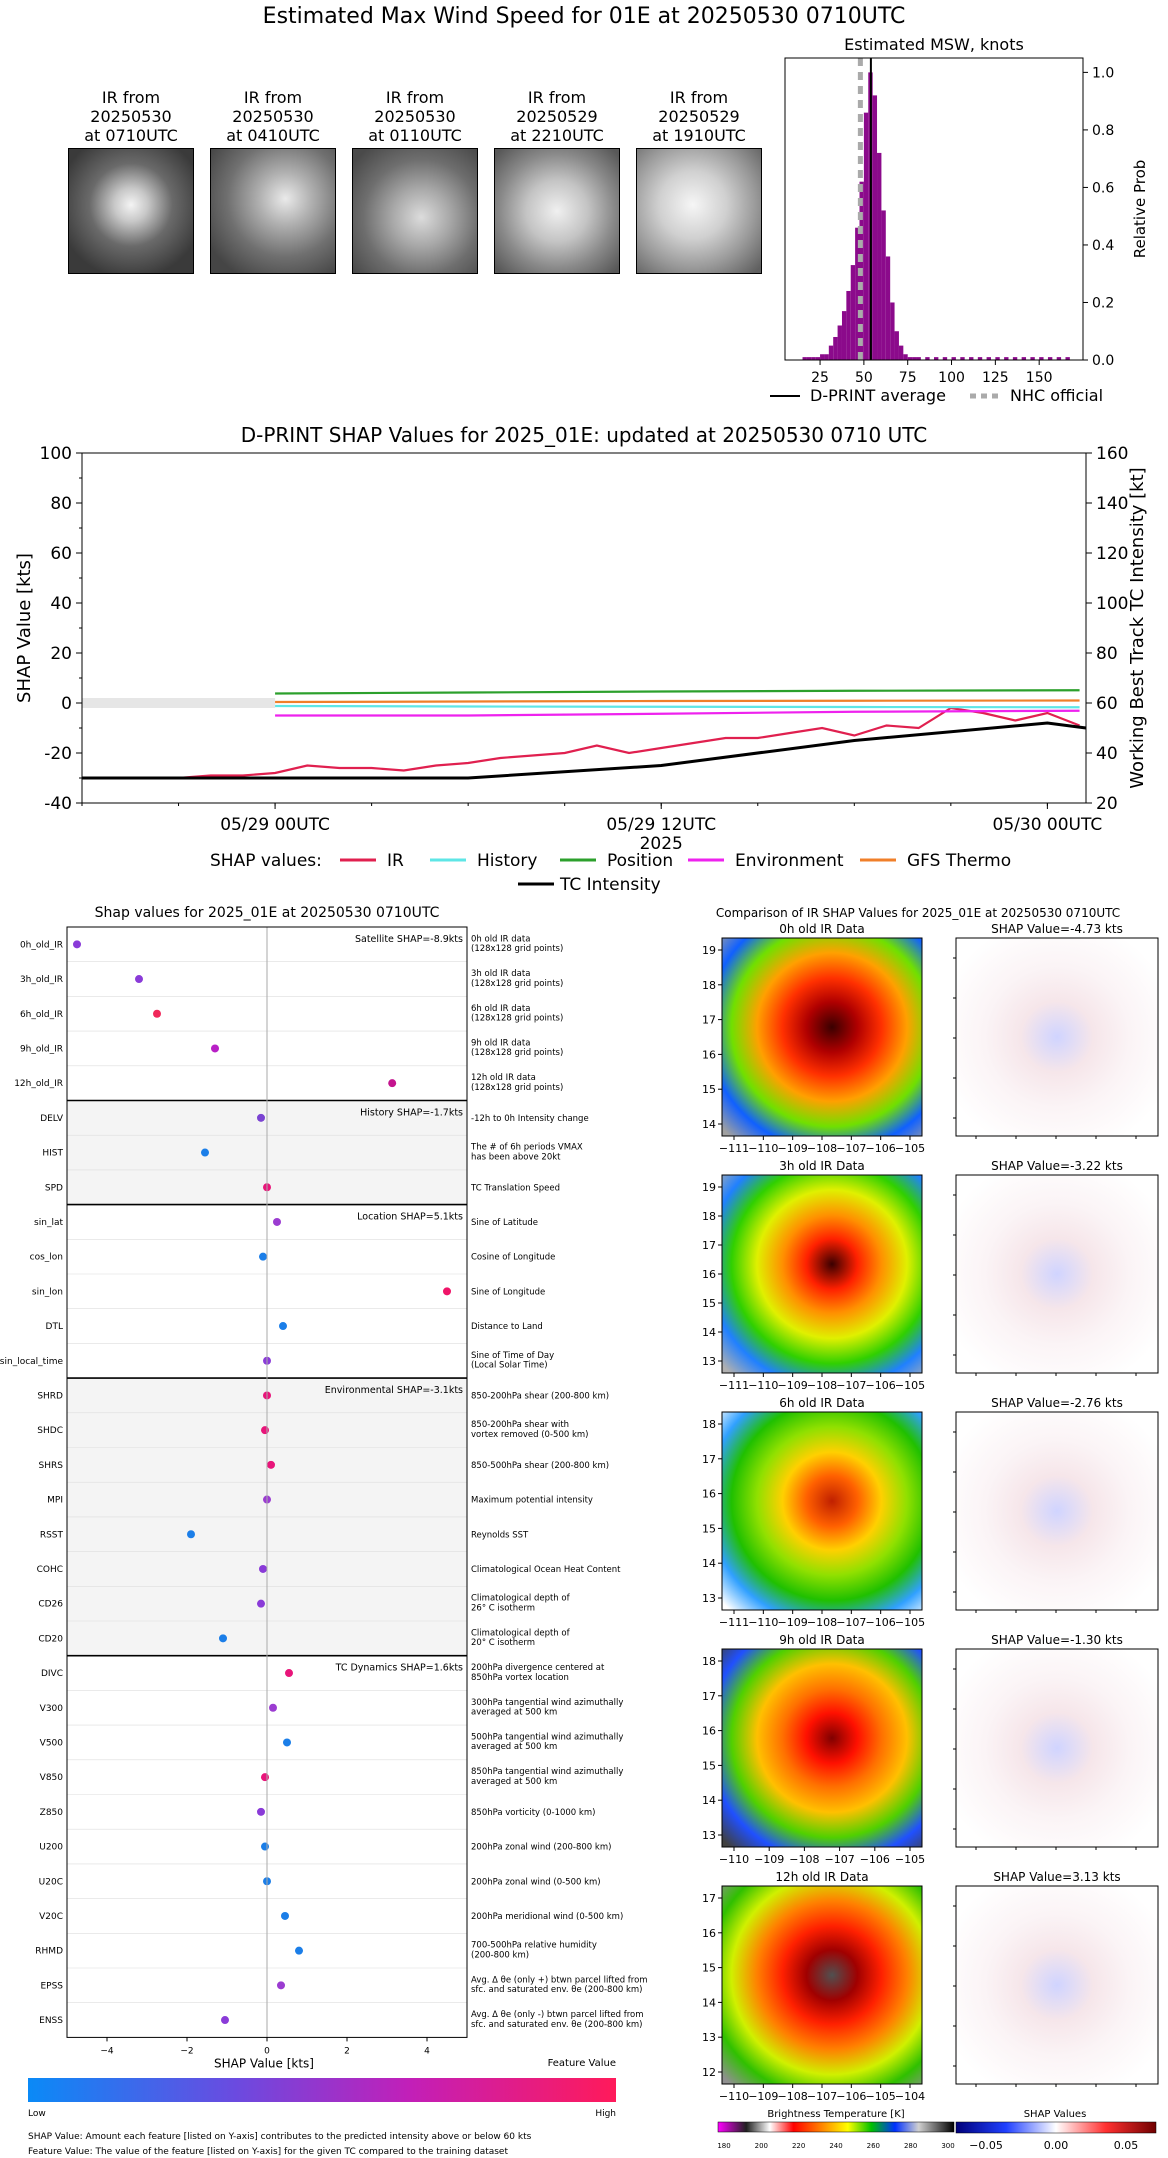 Image resolution: width=1168 pixels, height=2158 pixels. I want to click on histogram-y-tick-label: 0.8, so click(1103, 131).